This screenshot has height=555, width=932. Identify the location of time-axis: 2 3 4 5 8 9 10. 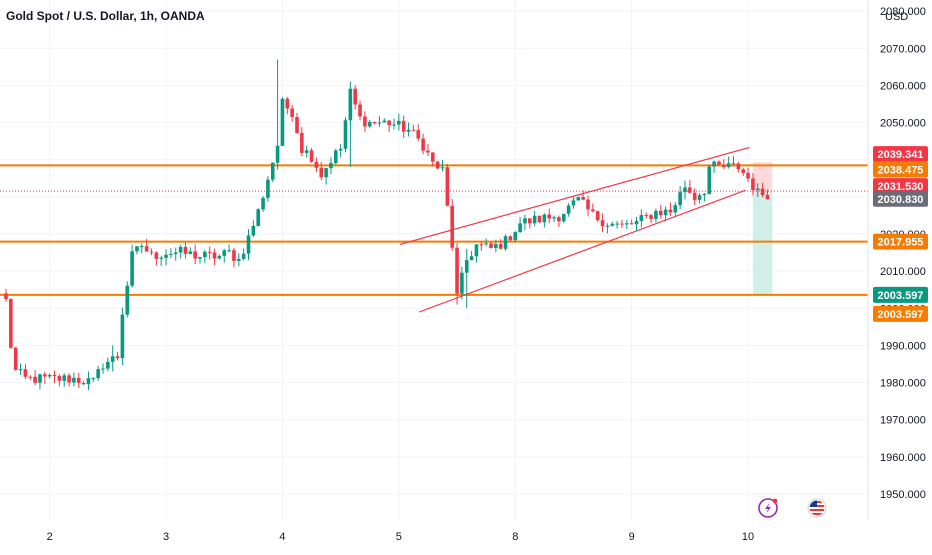
(401, 537).